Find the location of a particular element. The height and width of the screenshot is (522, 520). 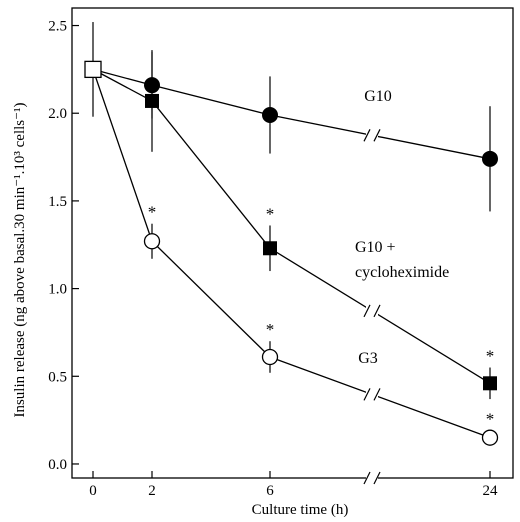

y-tick-label: 0.5 is located at coordinates (57, 377).